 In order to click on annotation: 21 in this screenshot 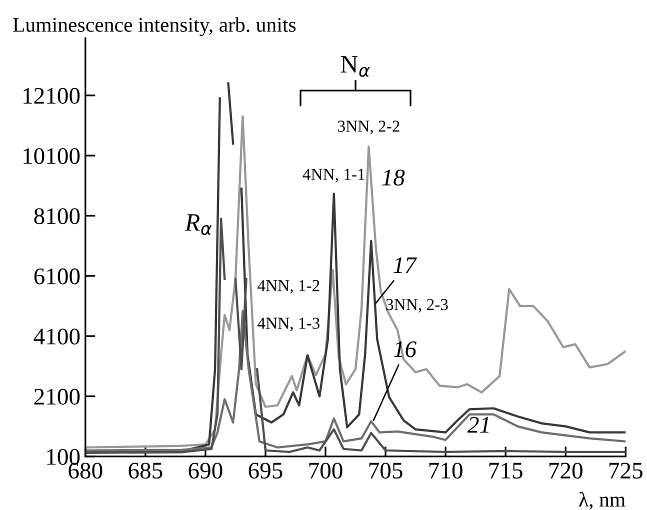, I will do `click(478, 424)`.